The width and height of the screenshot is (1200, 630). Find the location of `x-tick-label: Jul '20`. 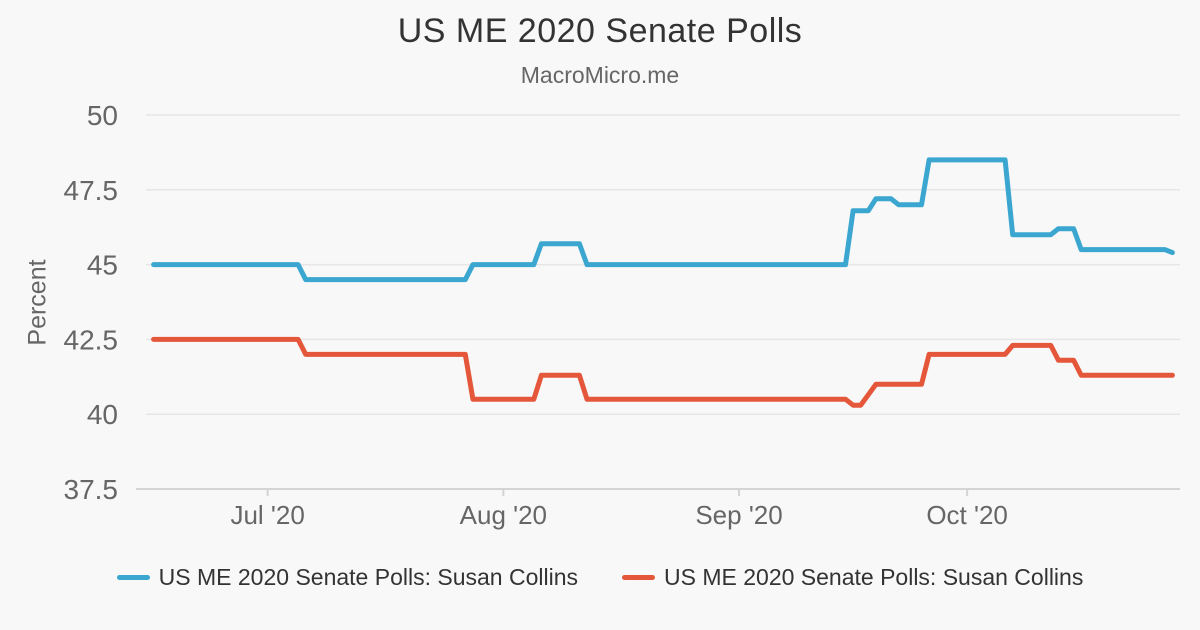

x-tick-label: Jul '20 is located at coordinates (267, 515).